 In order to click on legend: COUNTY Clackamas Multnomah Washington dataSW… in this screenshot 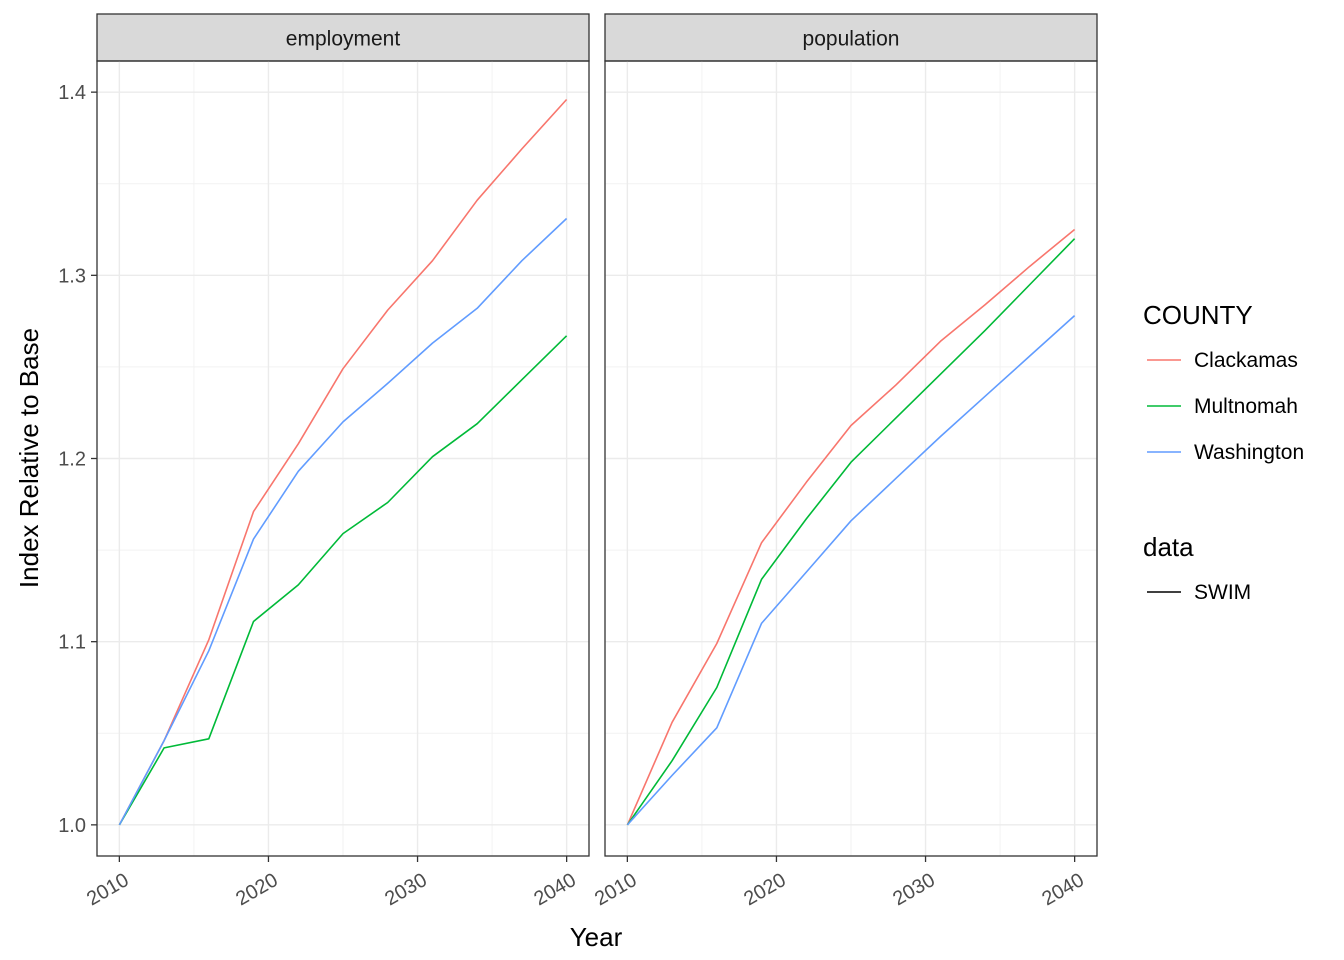, I will do `click(1223, 452)`.